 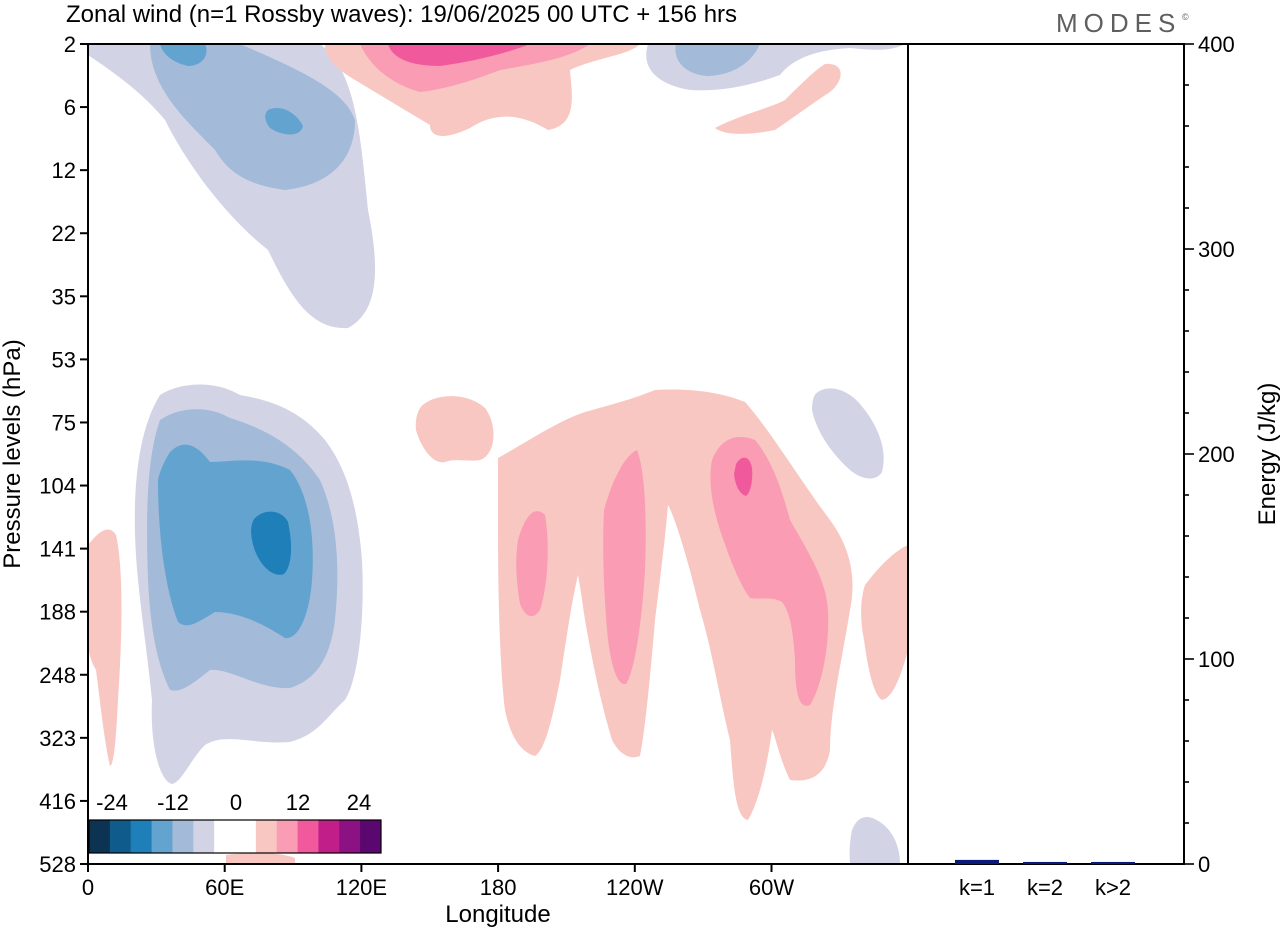 I want to click on energy-tick-label: 0, so click(x=1204, y=864).